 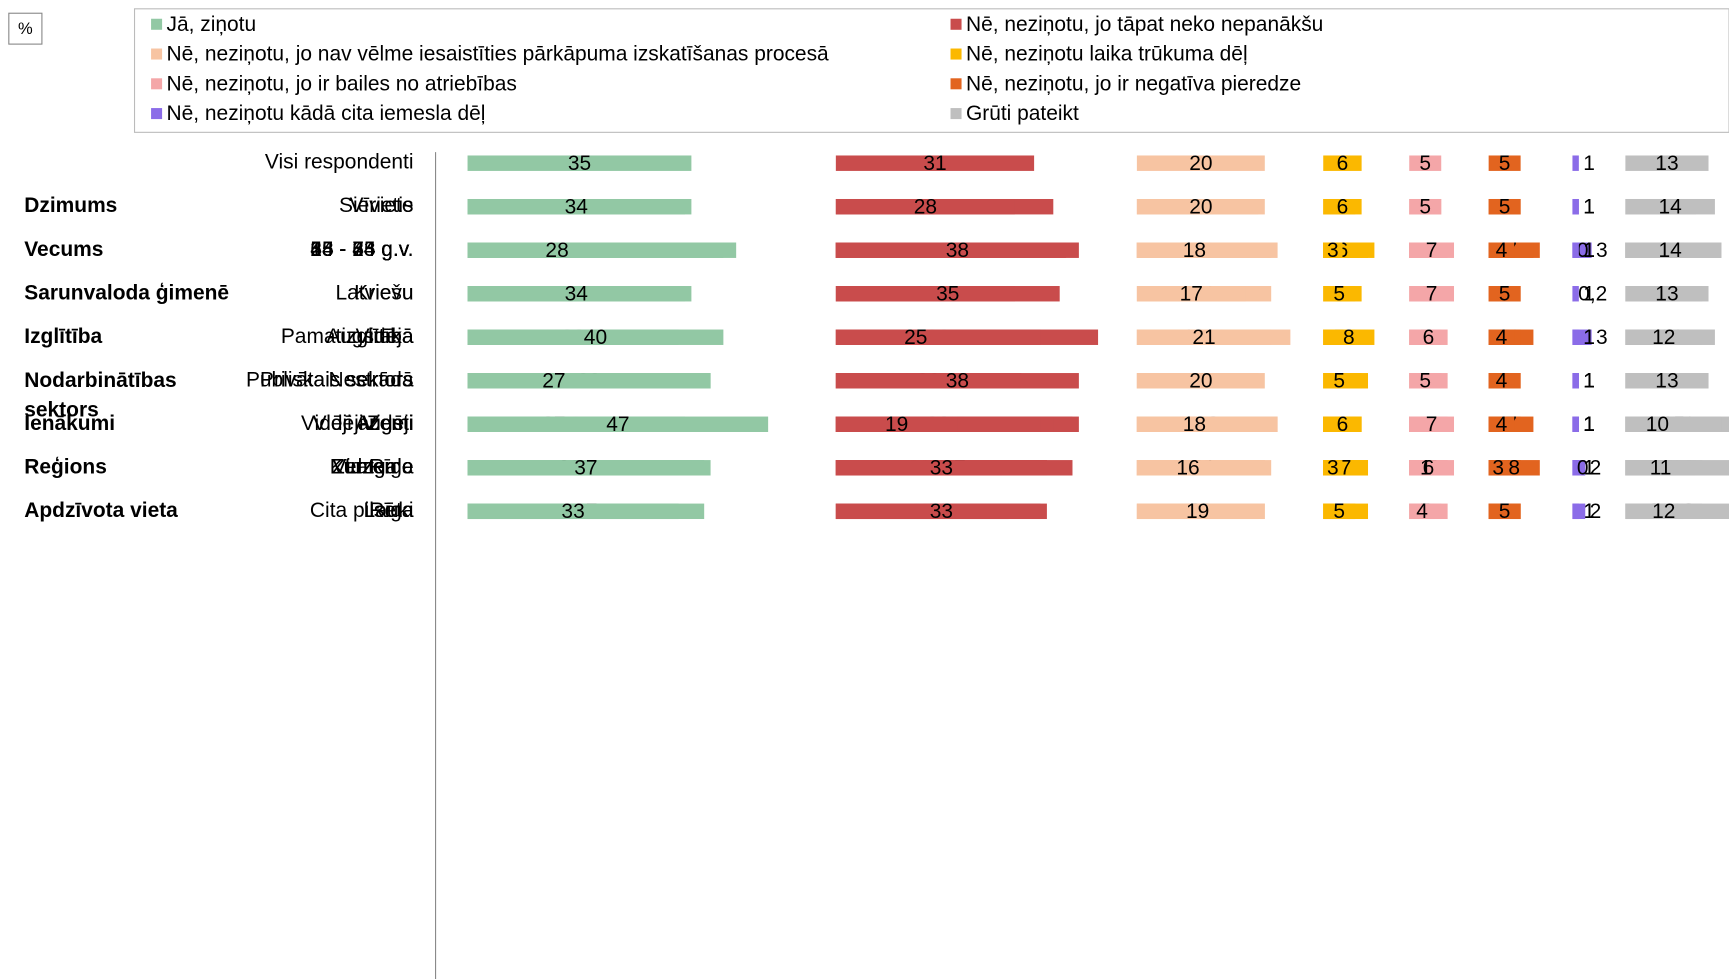 What do you see at coordinates (391, 466) in the screenshot?
I see `row-label: Rīga` at bounding box center [391, 466].